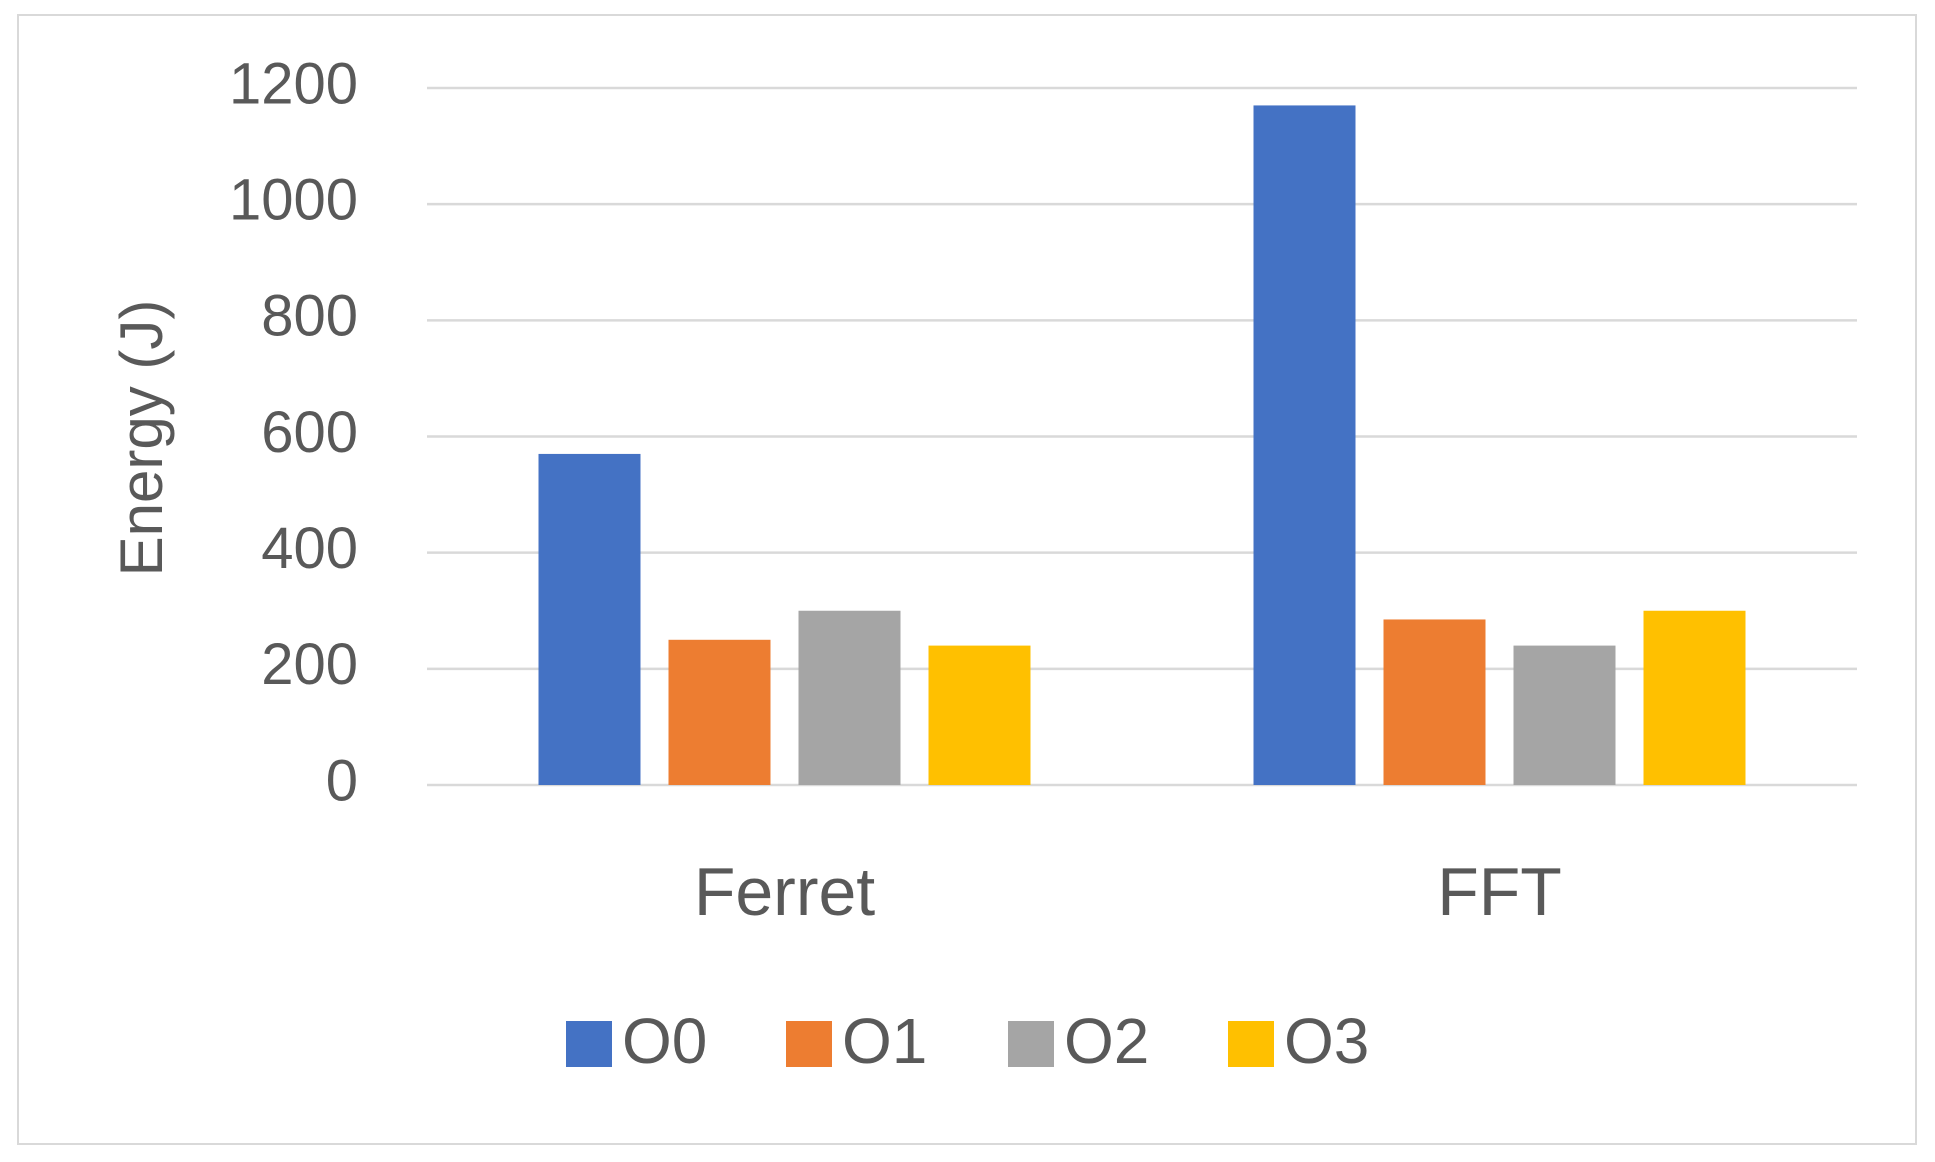  I want to click on legend-label: O0, so click(664, 1041).